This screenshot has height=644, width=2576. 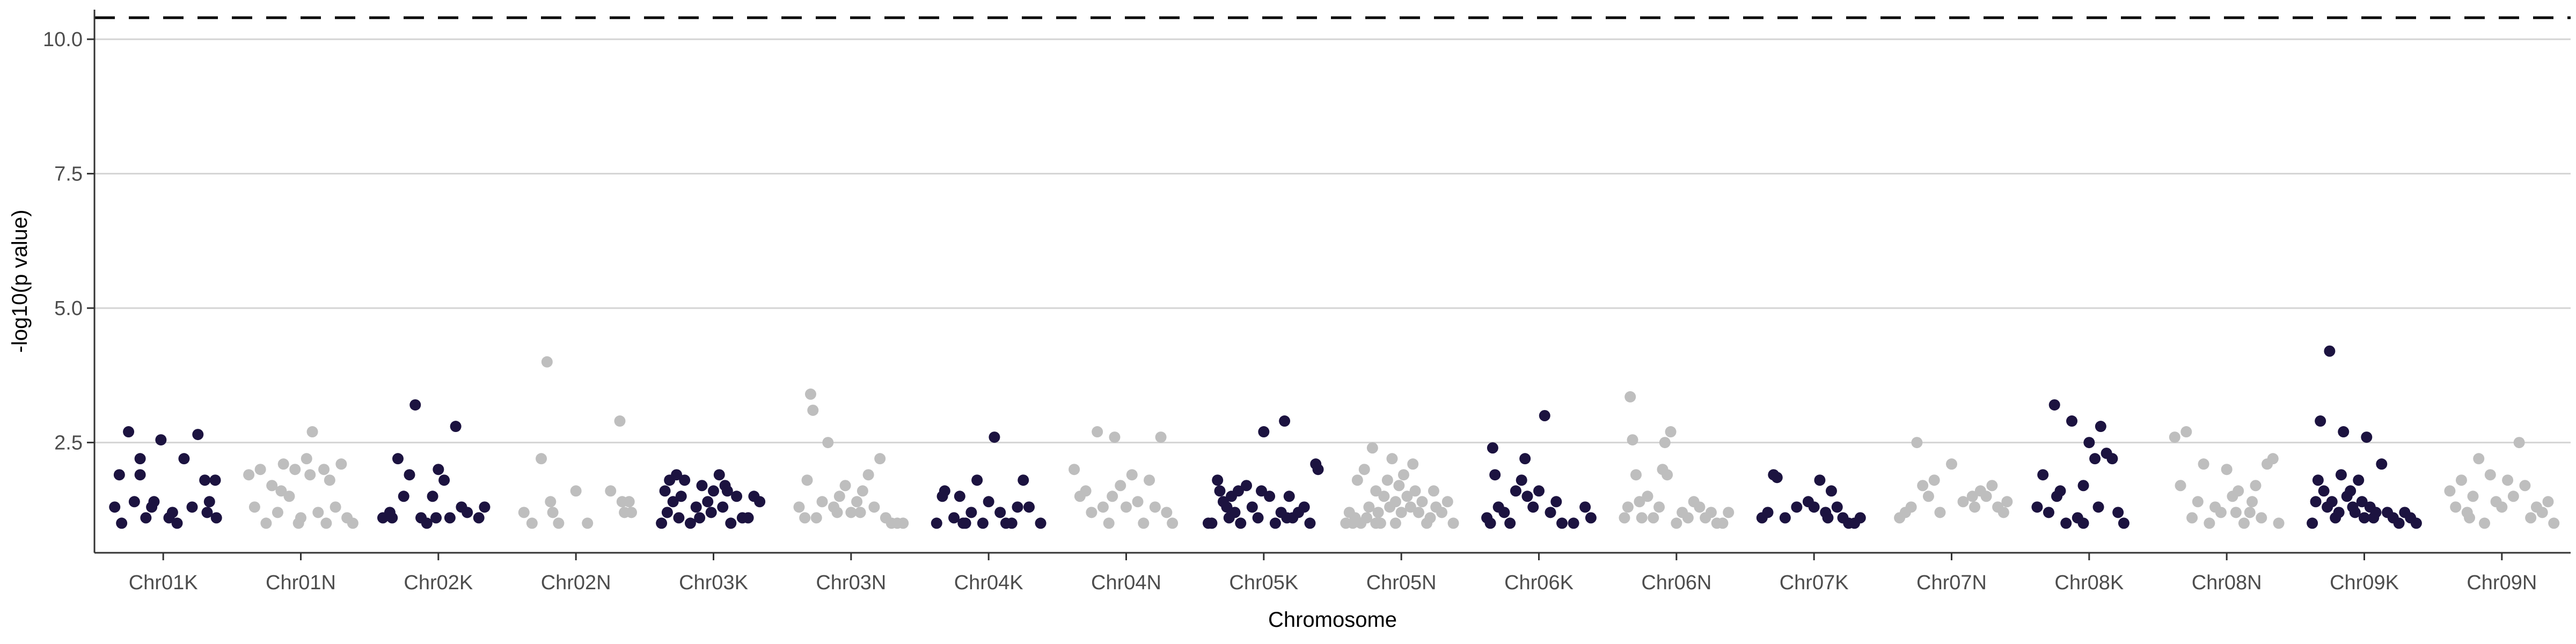 What do you see at coordinates (438, 583) in the screenshot?
I see `x-tick-label-Chr02K: Chr02K` at bounding box center [438, 583].